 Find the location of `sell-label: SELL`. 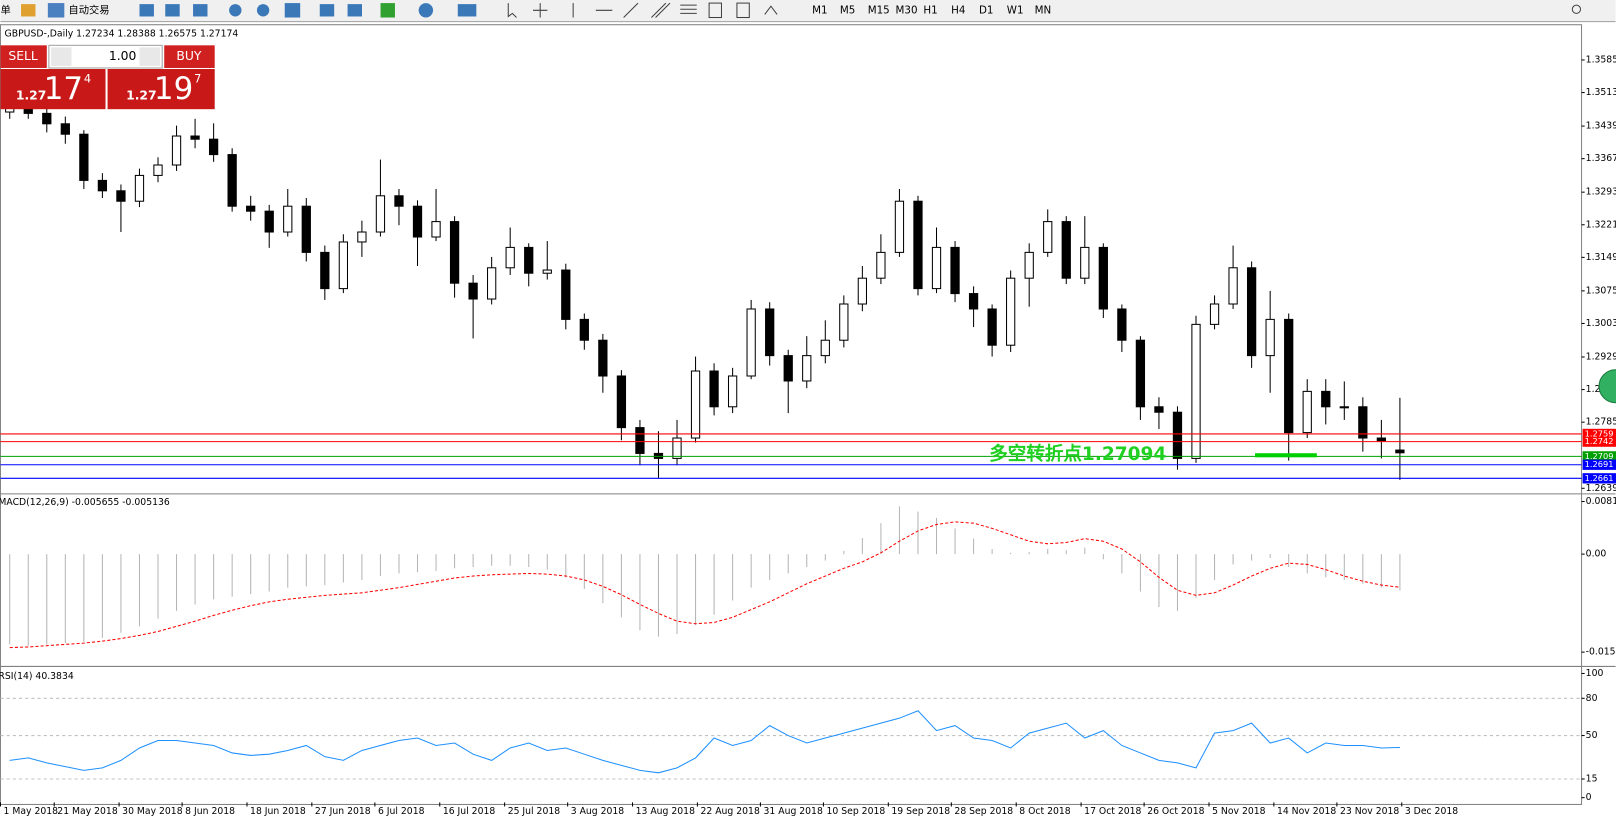

sell-label: SELL is located at coordinates (23, 56).